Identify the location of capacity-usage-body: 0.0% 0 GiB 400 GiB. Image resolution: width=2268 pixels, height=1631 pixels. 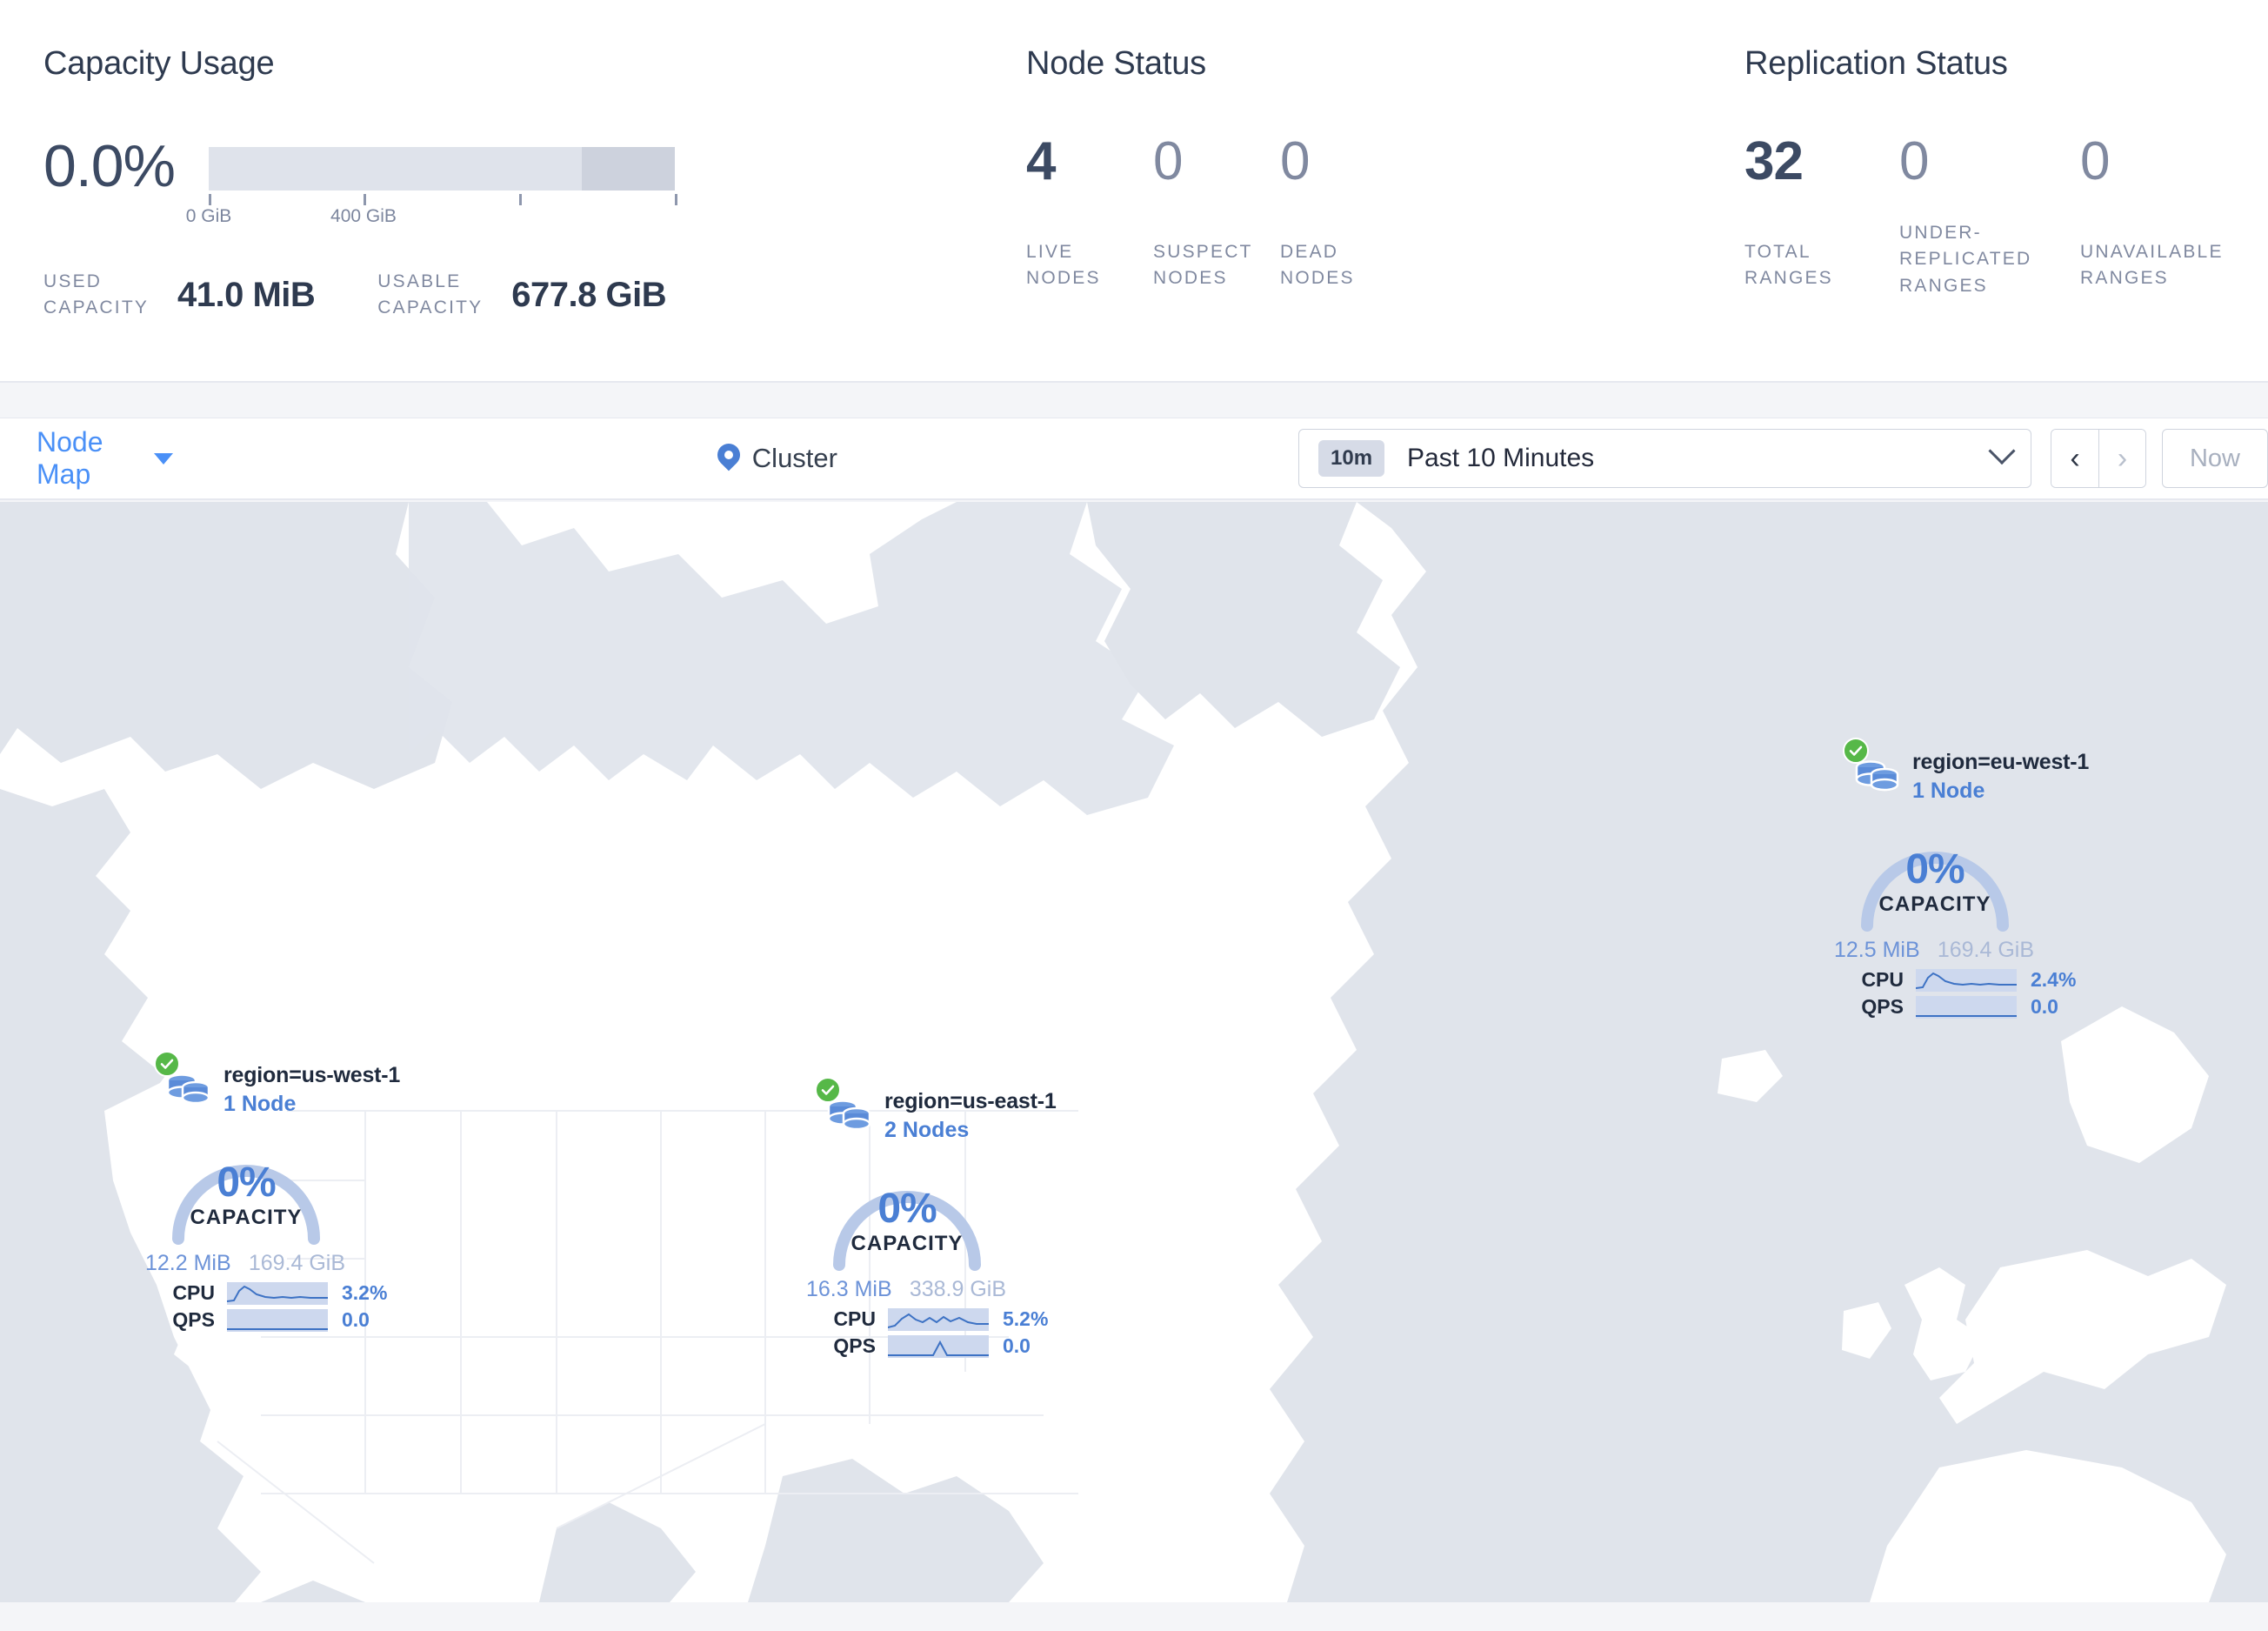
(517, 179).